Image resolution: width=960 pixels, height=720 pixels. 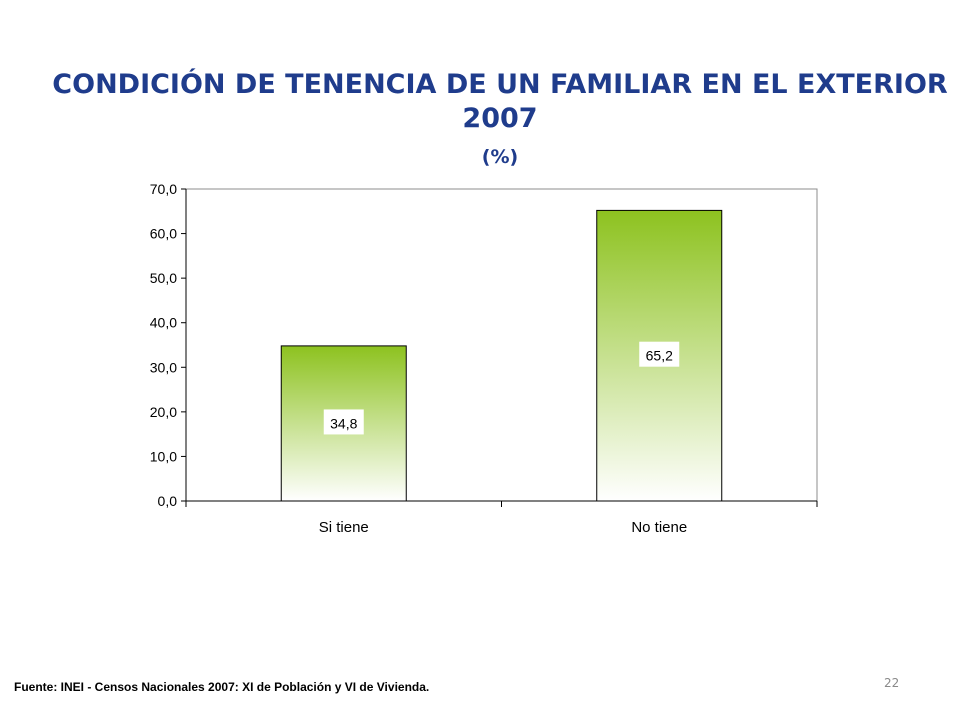 I want to click on x-tick-label: No tiene, so click(x=659, y=527).